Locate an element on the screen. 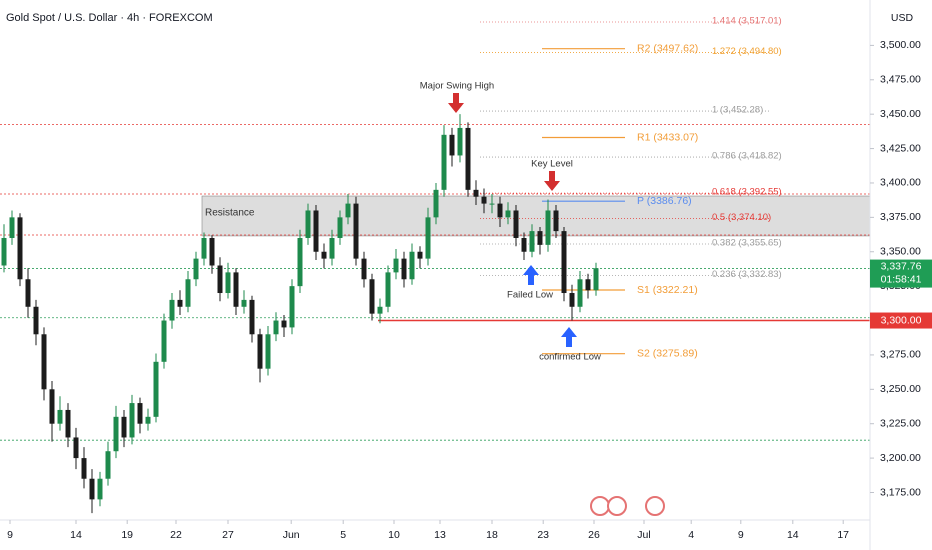 This screenshot has height=550, width=932. pivot-label: R1 (3433.07) is located at coordinates (667, 137).